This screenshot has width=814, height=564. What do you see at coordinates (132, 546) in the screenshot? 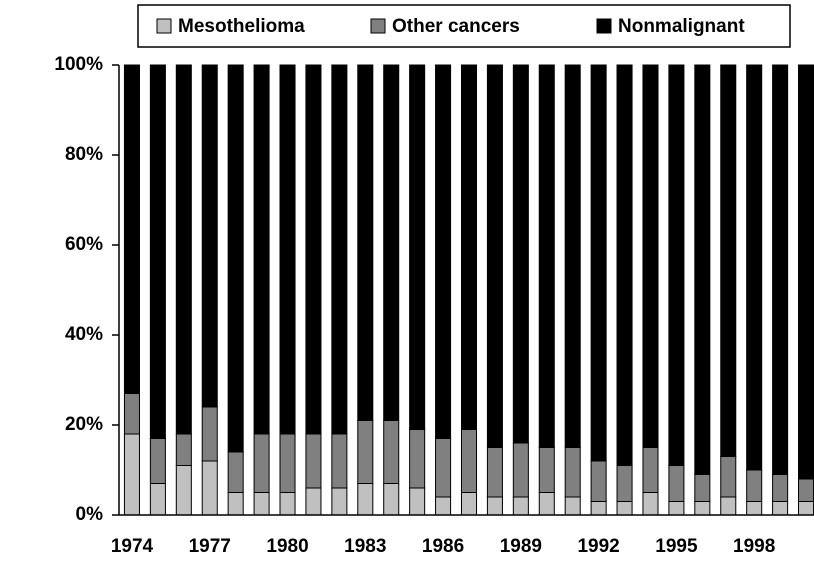
I see `x-tick-label: 1974` at bounding box center [132, 546].